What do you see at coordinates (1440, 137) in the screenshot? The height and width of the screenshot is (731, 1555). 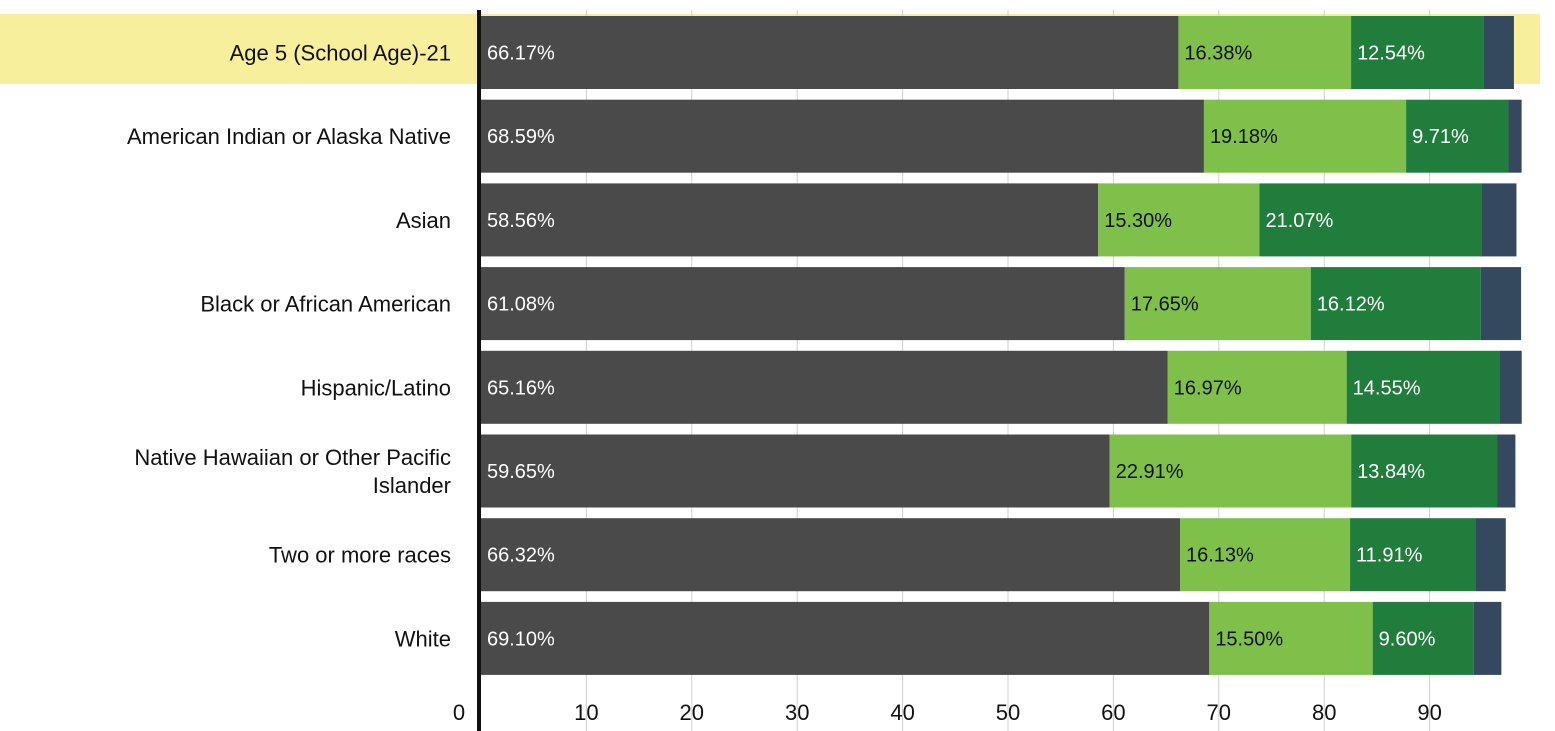 I see `data-label: 9.71%` at bounding box center [1440, 137].